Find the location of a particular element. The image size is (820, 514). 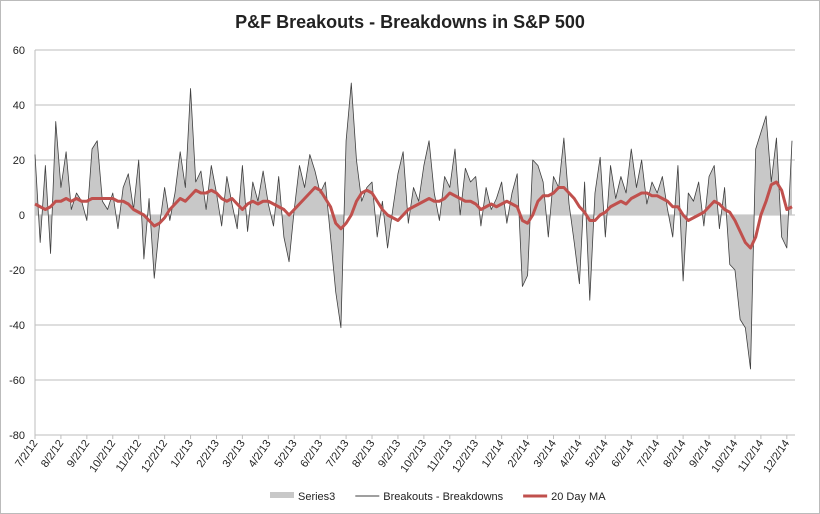

legend-label: Series3 is located at coordinates (316, 497).